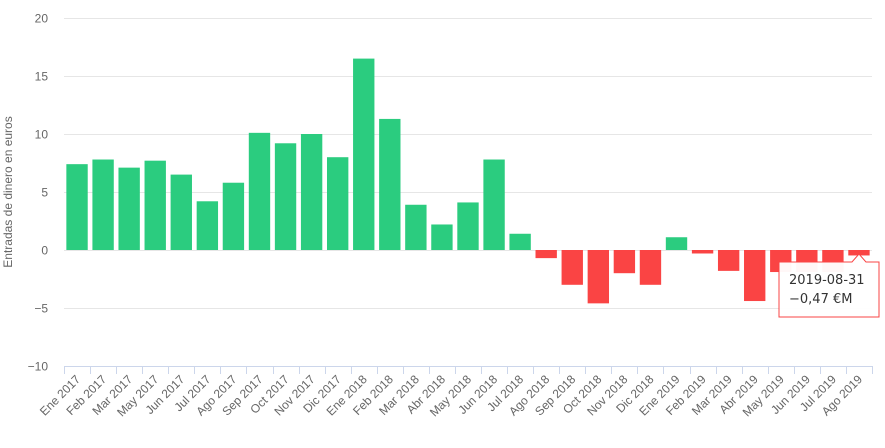 This screenshot has height=448, width=885. I want to click on y-tick-label: 0, so click(44, 251).